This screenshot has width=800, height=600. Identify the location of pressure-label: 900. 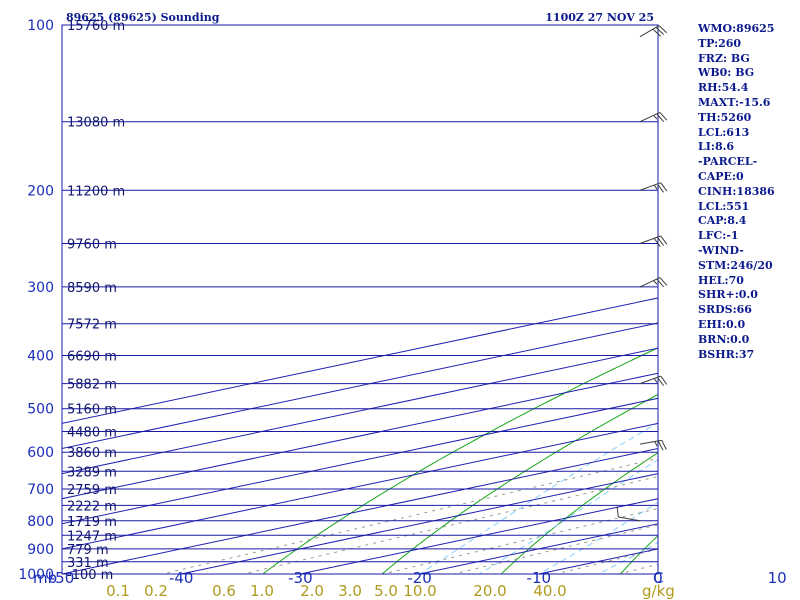
(40, 550).